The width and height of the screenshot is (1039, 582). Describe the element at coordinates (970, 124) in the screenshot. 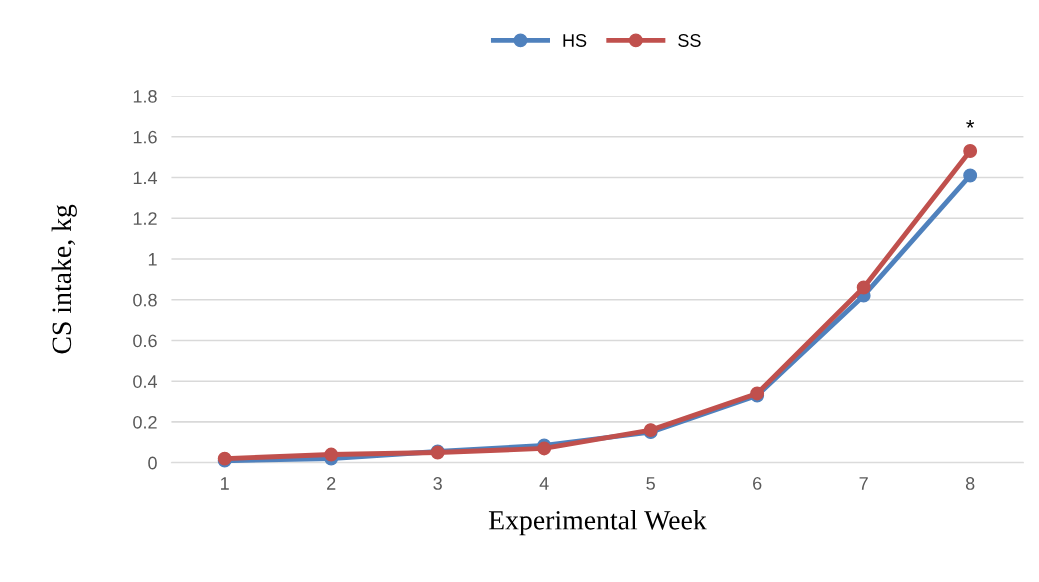

I see `annotation: *` at that location.